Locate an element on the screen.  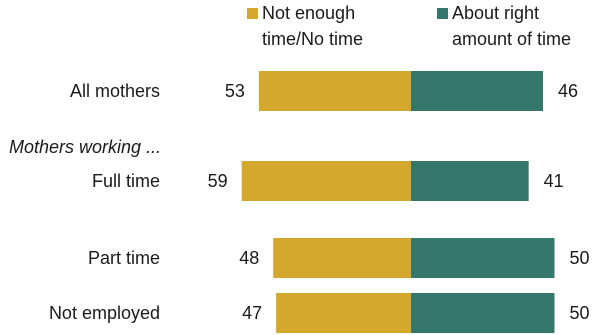
category-label: Full time is located at coordinates (126, 181).